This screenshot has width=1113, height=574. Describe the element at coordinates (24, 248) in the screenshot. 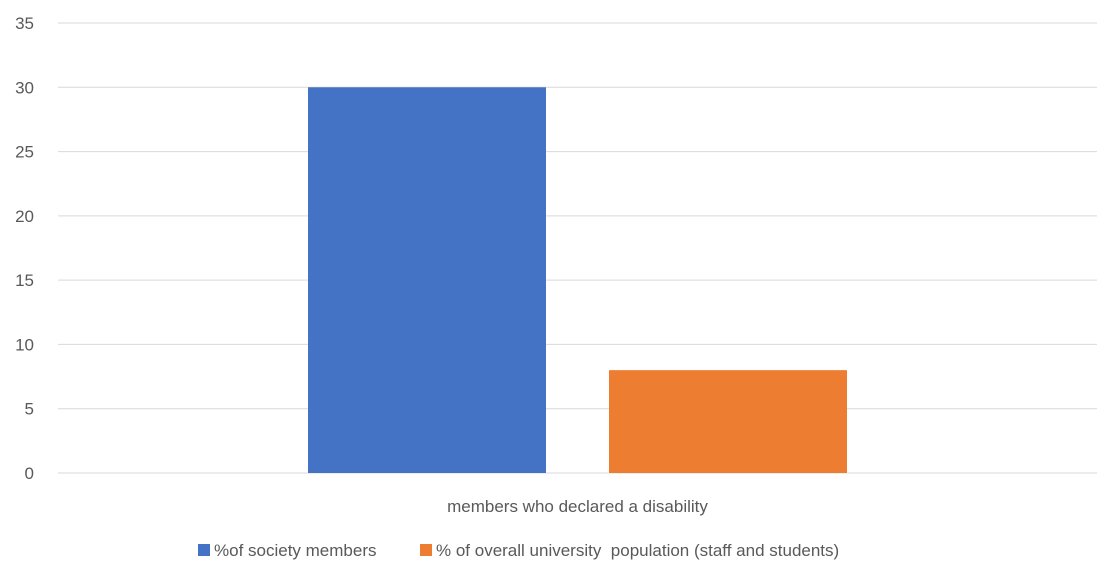

I see `y-axis-tick-labels: 0 5 10 15 20 25 30 35` at that location.